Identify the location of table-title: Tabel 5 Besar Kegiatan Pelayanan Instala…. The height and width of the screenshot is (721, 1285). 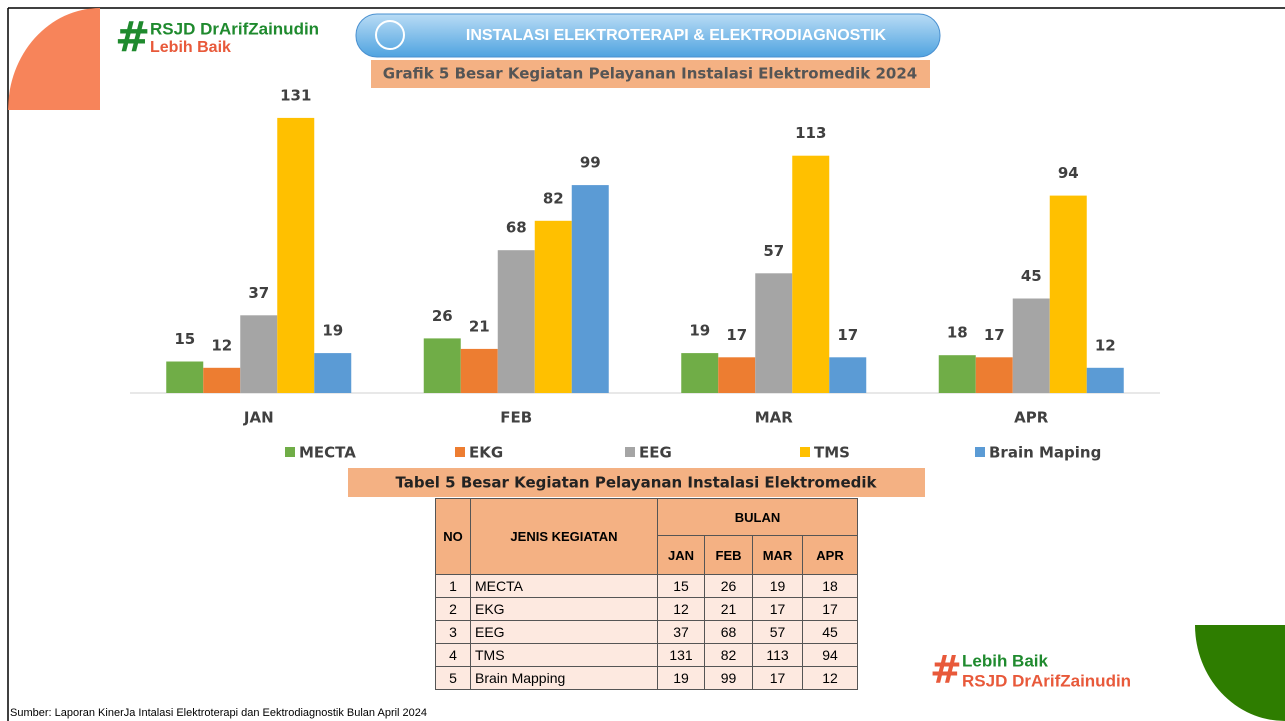
(636, 483).